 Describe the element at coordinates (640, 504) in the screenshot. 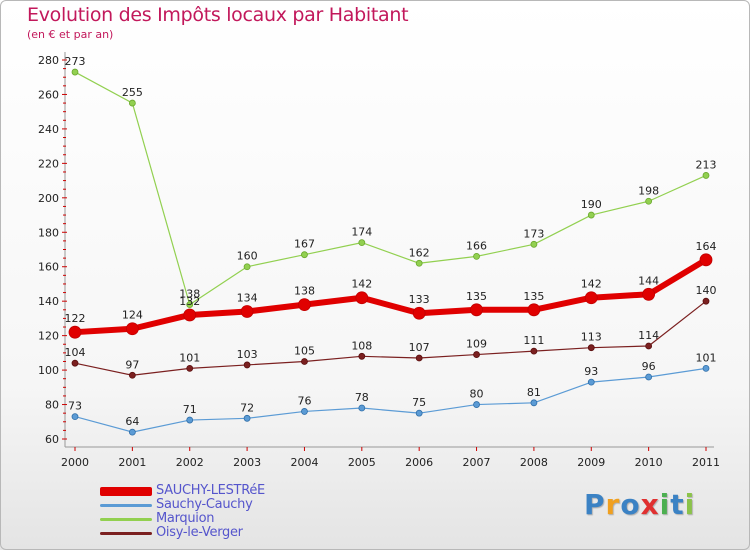

I see `proxiti-logo: Proxiti` at that location.